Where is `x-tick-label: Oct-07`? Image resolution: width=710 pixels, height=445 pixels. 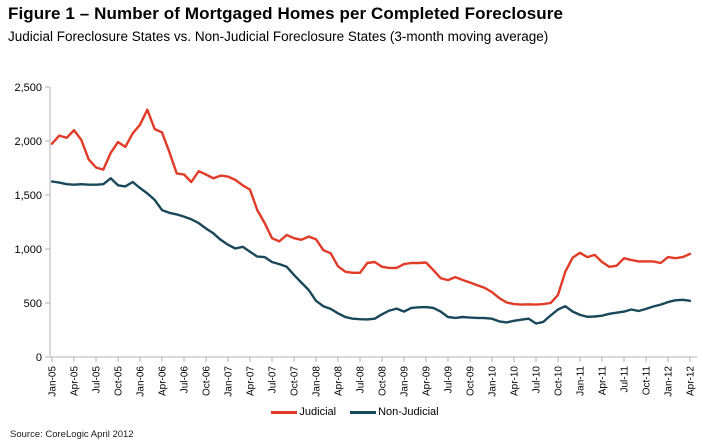
x-tick-label: Oct-07 is located at coordinates (295, 381).